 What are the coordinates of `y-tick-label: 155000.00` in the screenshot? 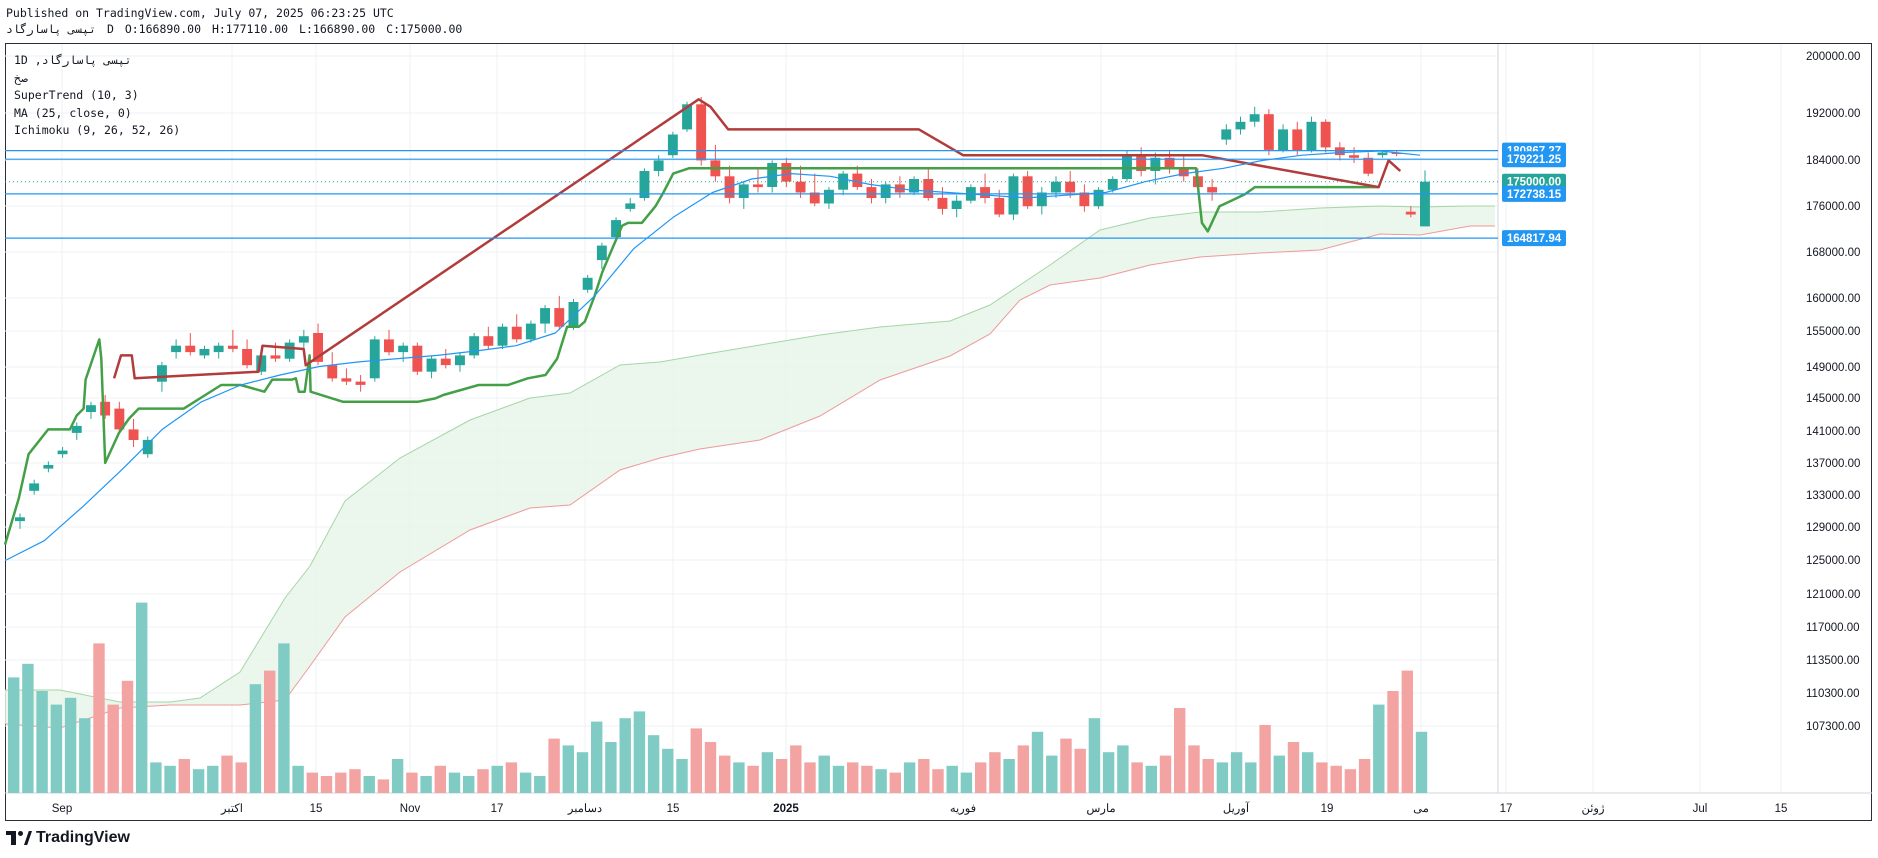 It's located at (1833, 332).